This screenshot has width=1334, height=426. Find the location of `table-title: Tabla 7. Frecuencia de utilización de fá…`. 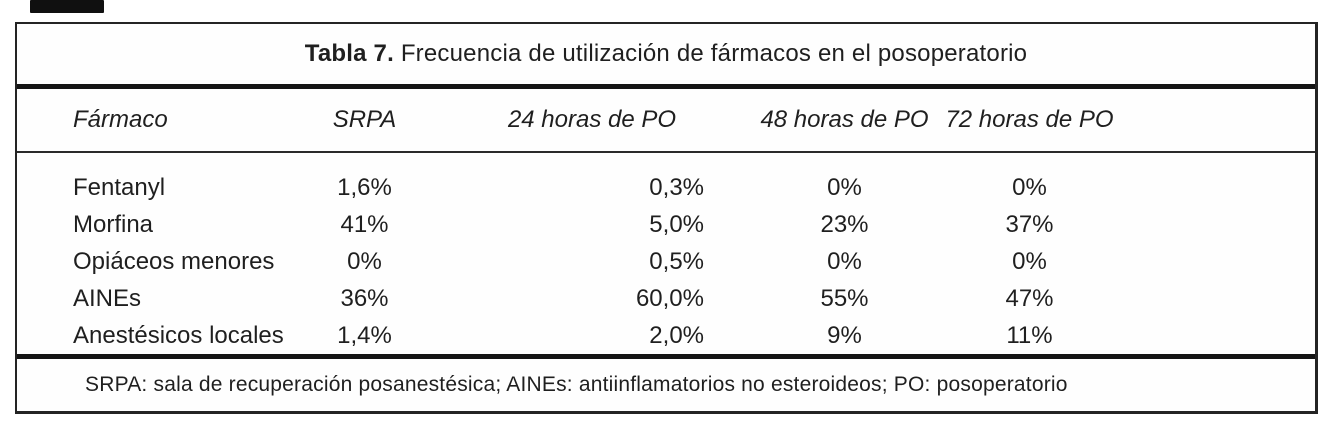

table-title: Tabla 7. Frecuencia de utilización de fá… is located at coordinates (666, 54).